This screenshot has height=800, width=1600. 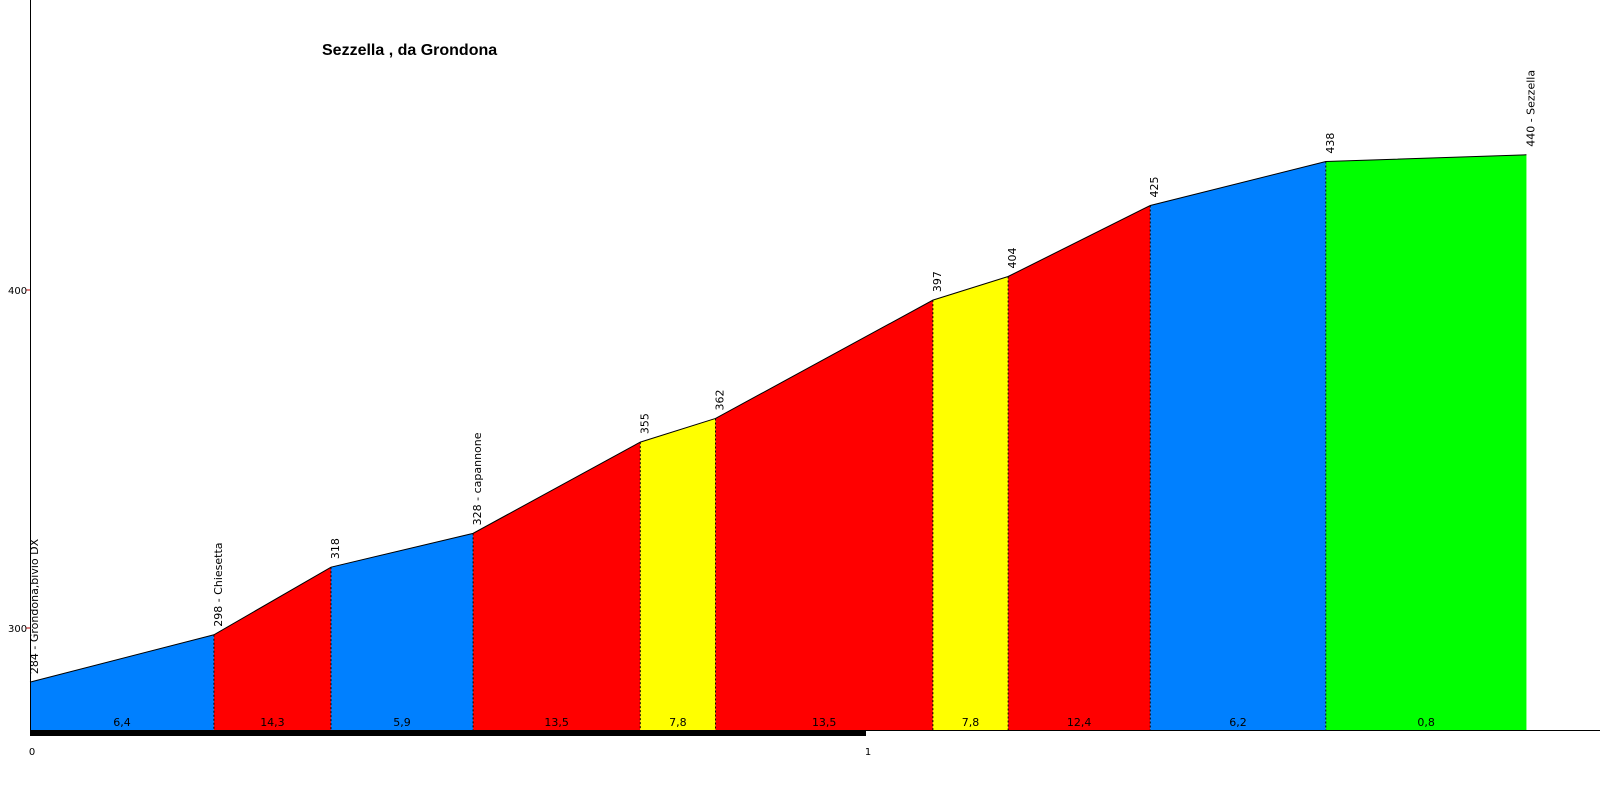 I want to click on elevation-label: 397, so click(x=937, y=281).